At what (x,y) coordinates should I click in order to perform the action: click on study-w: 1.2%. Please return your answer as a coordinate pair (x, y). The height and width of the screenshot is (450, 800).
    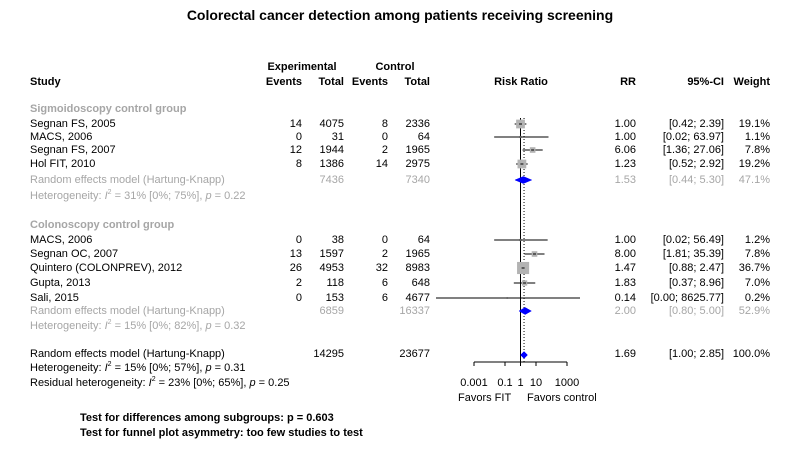
    Looking at the image, I should click on (757, 240).